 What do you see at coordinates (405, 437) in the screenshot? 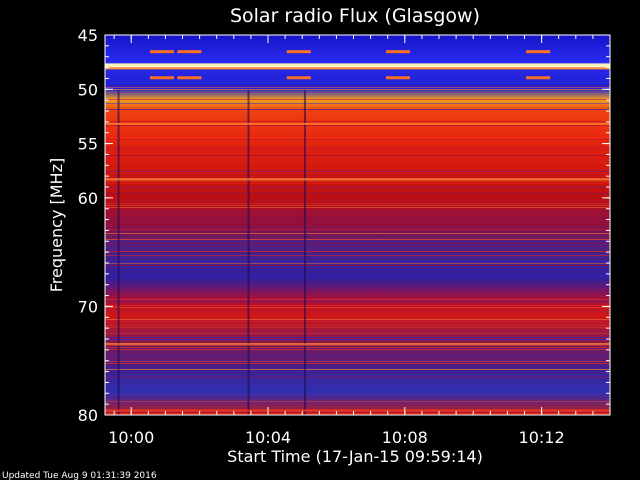
I see `x-tick-label: 10:08` at bounding box center [405, 437].